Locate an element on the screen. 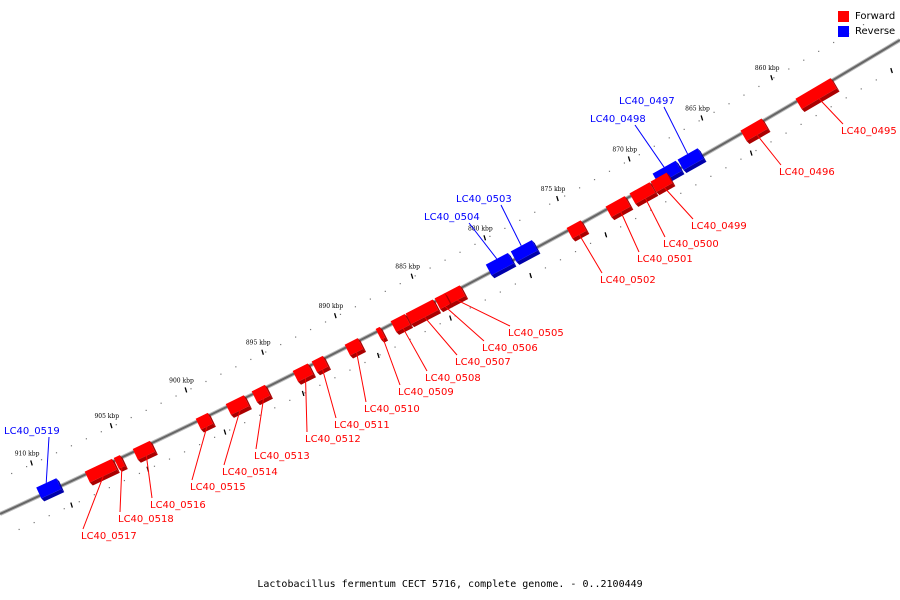 This screenshot has width=900, height=600. gene-lc40_0512: LC40_0512 is located at coordinates (326, 404).